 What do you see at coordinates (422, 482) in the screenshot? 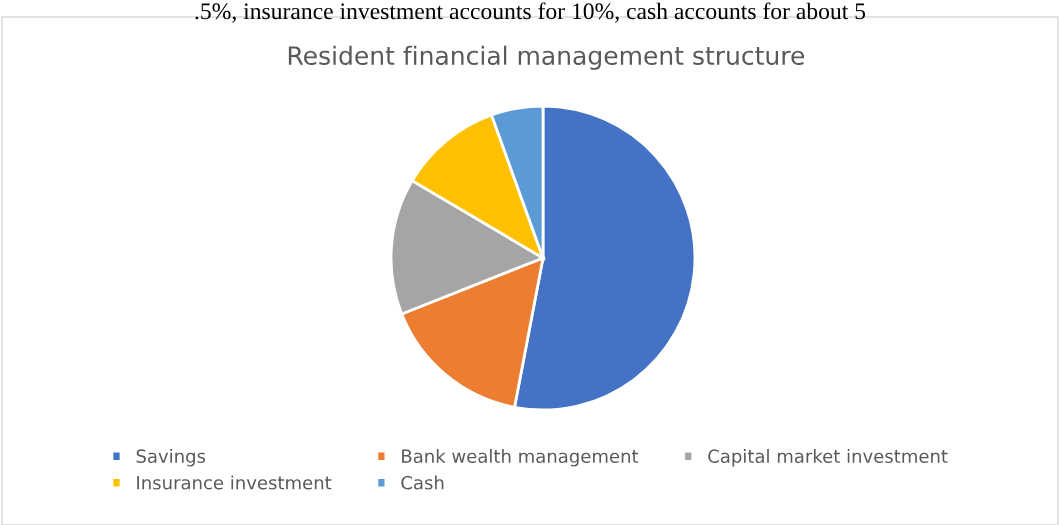
I see `legend-label: Cash` at bounding box center [422, 482].